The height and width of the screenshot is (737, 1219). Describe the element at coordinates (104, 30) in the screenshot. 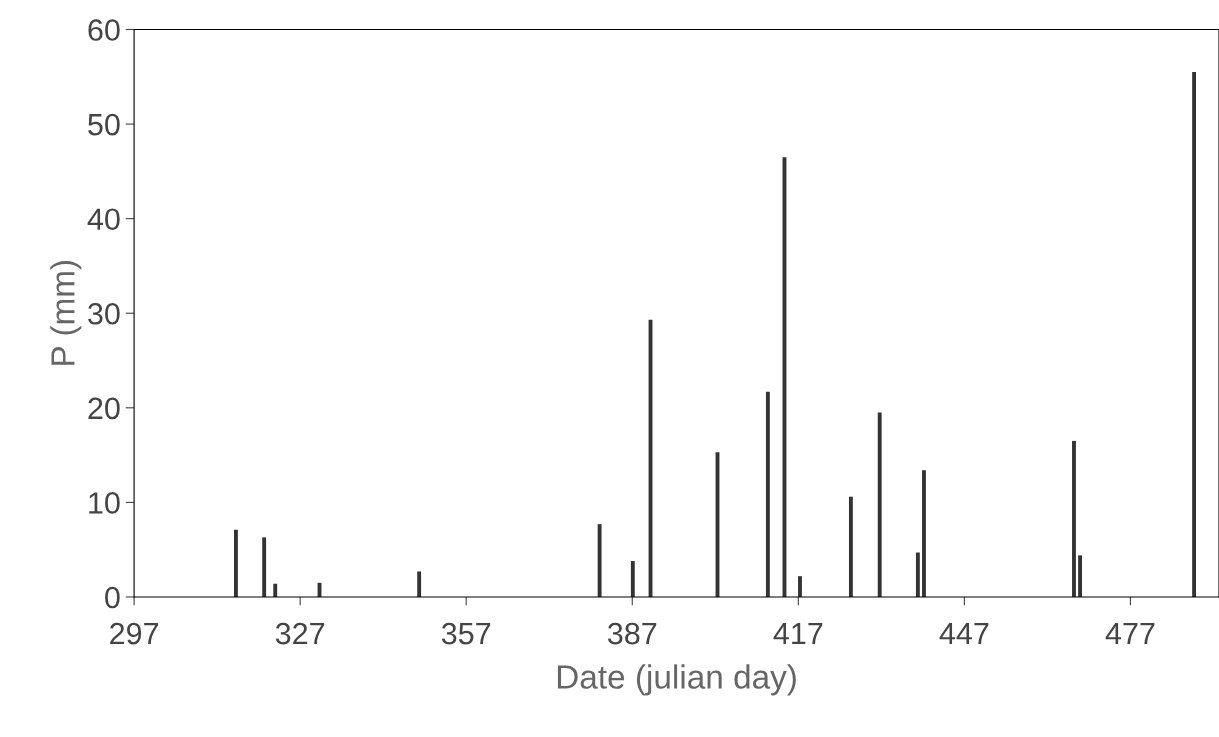

I see `y-tick-label: 60` at that location.